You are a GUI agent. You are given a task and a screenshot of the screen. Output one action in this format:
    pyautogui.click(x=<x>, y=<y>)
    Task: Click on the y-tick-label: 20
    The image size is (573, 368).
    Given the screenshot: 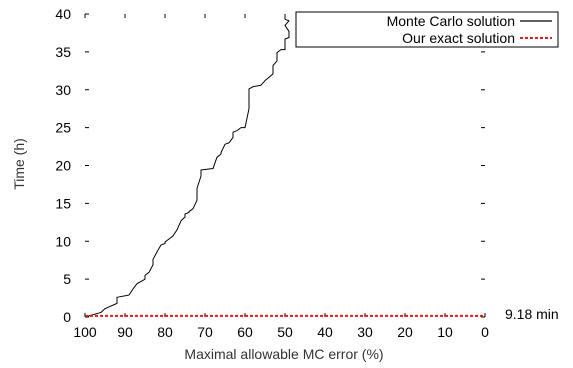 What is the action you would take?
    pyautogui.click(x=63, y=166)
    